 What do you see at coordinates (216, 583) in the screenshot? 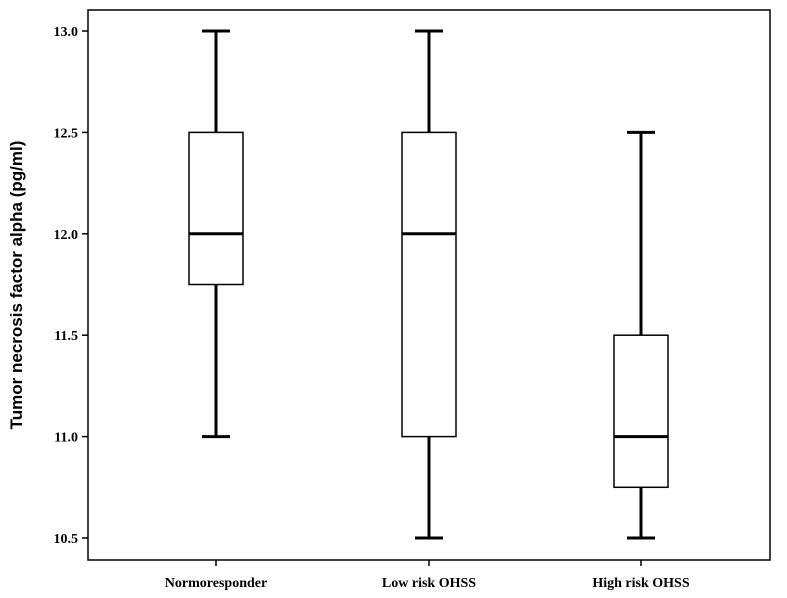
I see `x-tick-label: Normoresponder` at bounding box center [216, 583].